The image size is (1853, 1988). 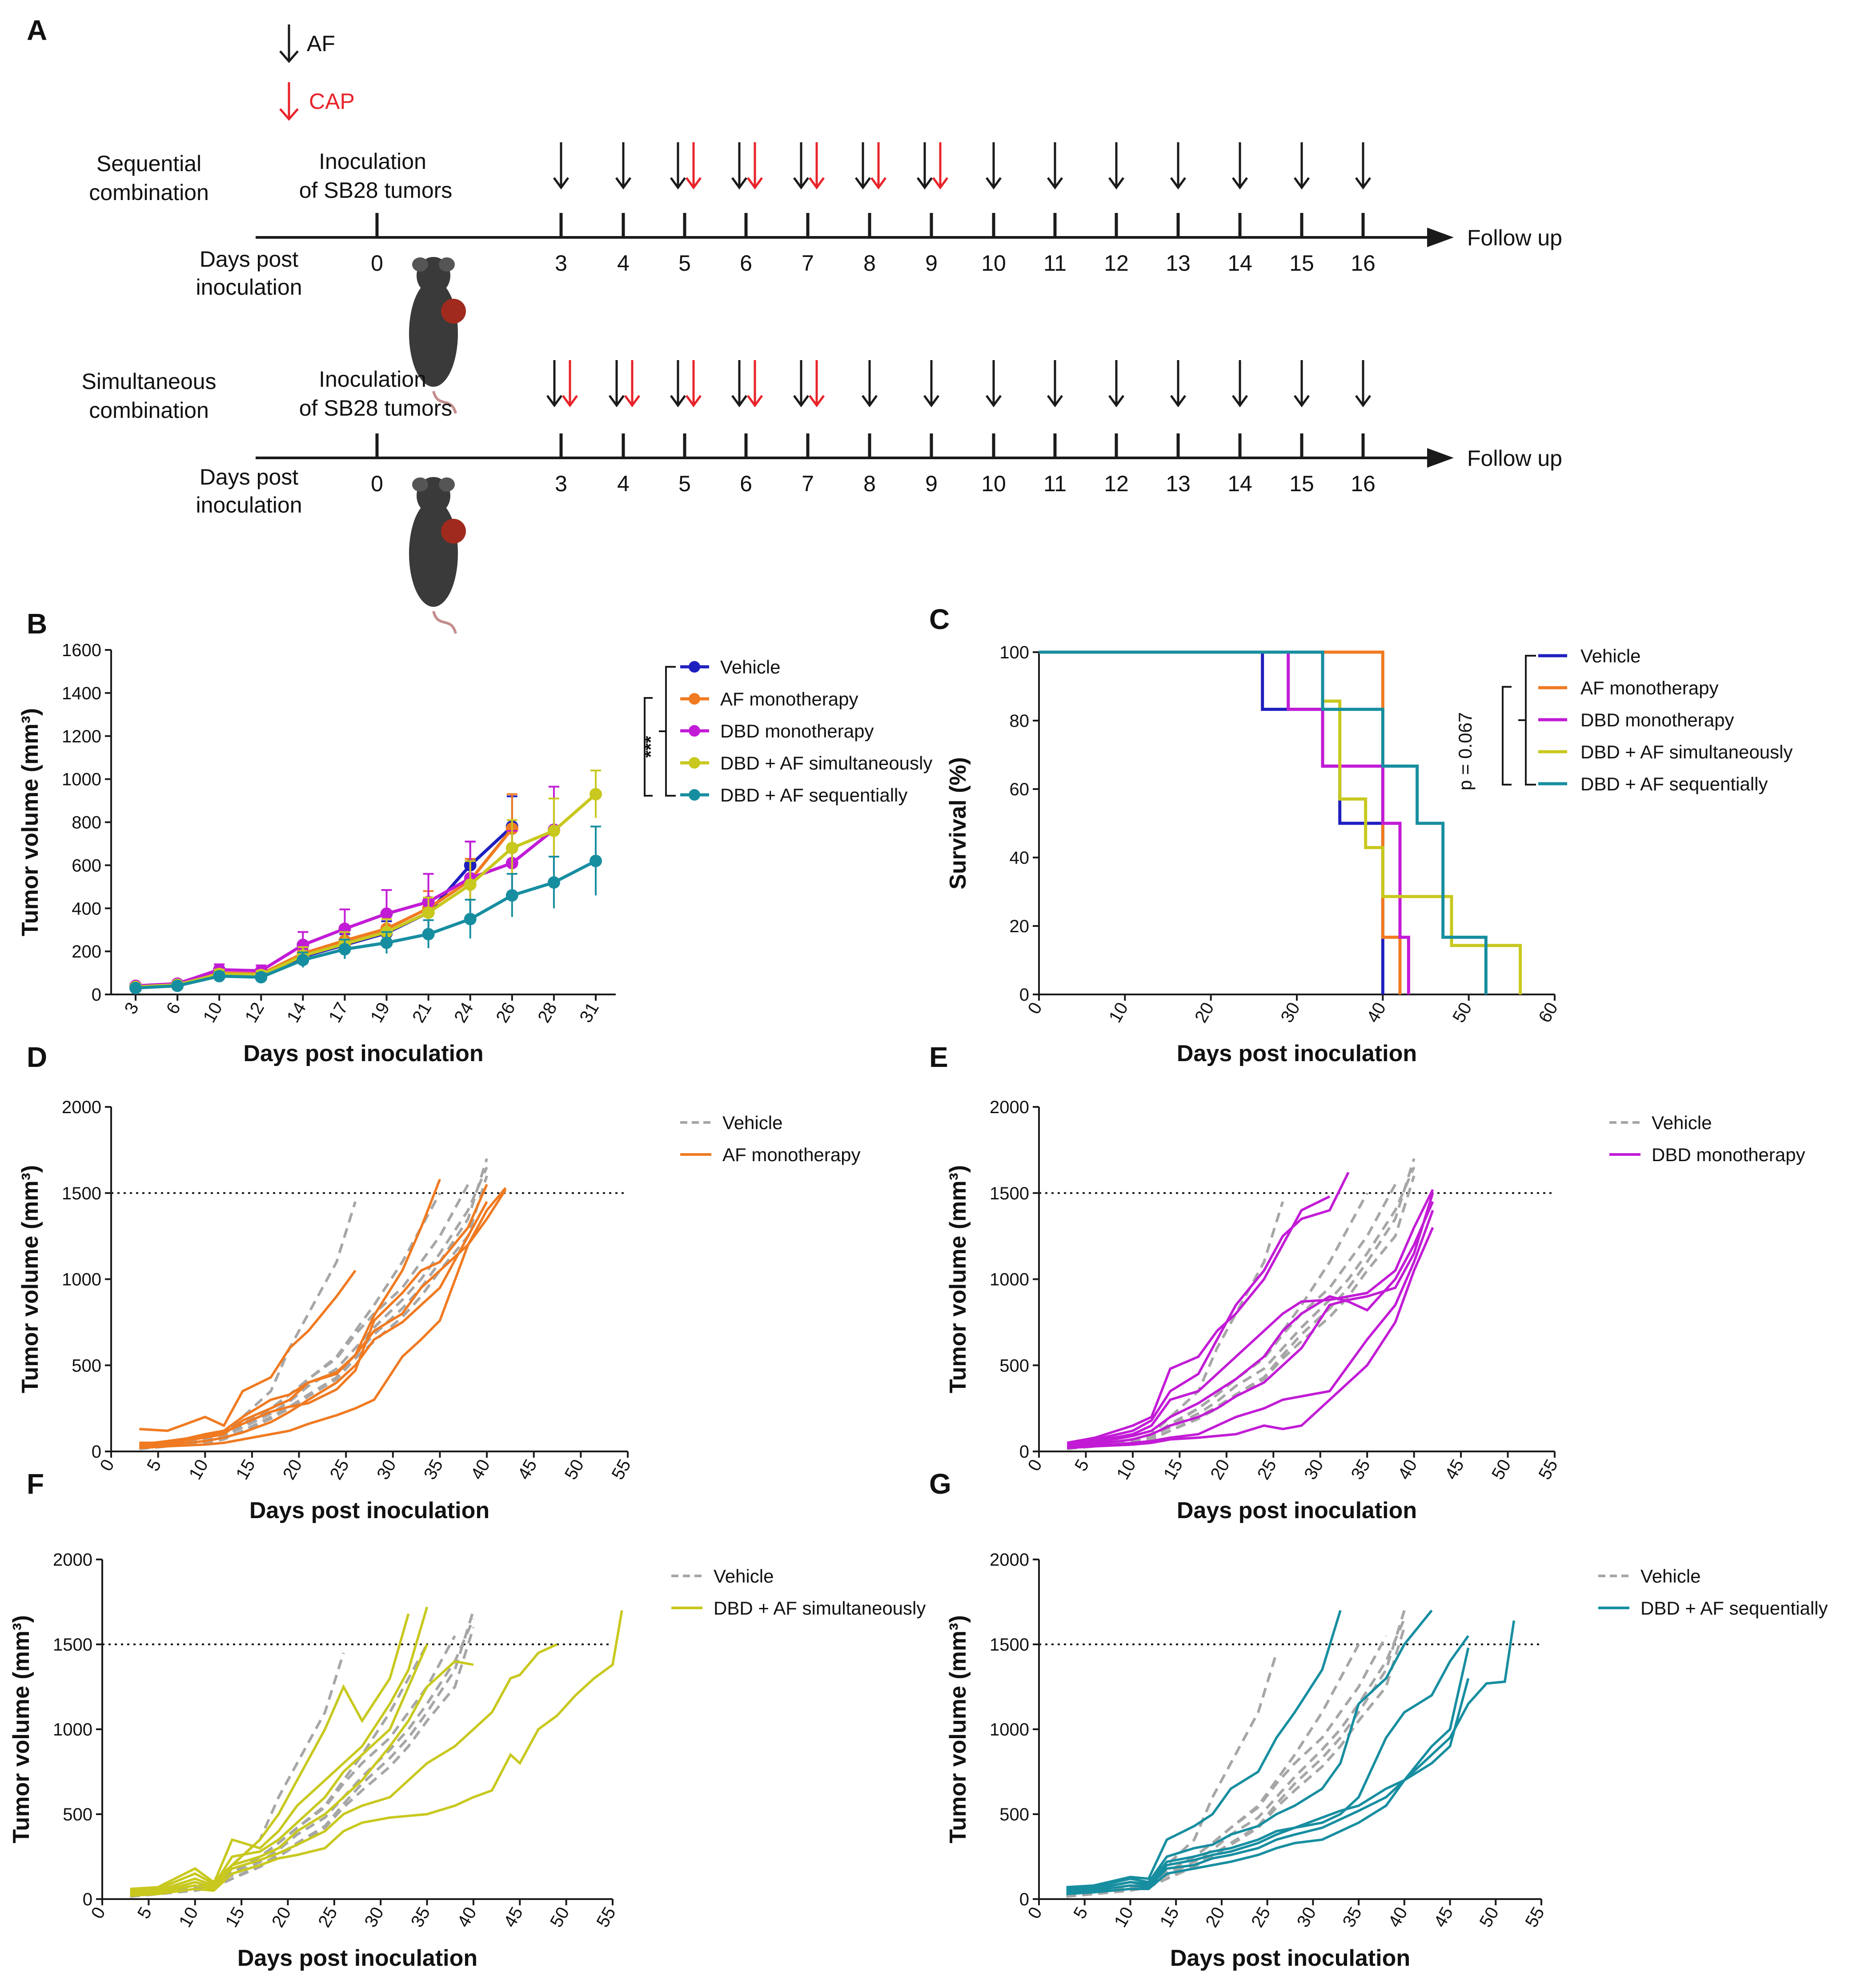 I want to click on y-tick-label: 0, so click(x=1024, y=1900).